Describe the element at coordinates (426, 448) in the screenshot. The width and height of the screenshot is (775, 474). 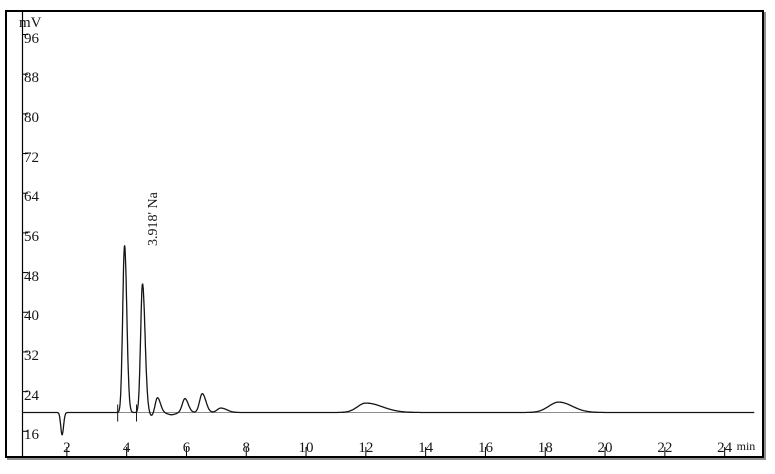
I see `x-tick-label: 14` at that location.